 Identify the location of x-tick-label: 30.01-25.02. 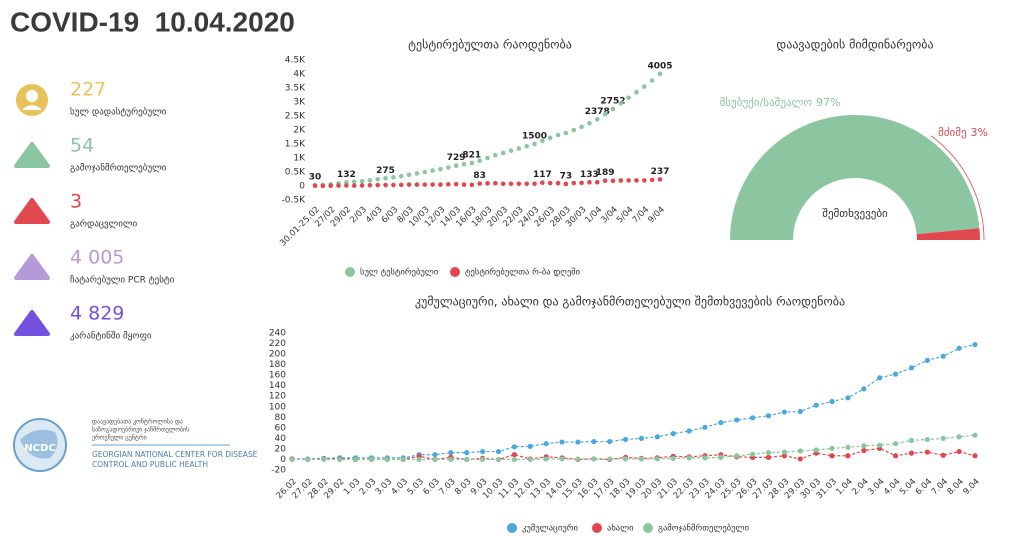
(300, 227).